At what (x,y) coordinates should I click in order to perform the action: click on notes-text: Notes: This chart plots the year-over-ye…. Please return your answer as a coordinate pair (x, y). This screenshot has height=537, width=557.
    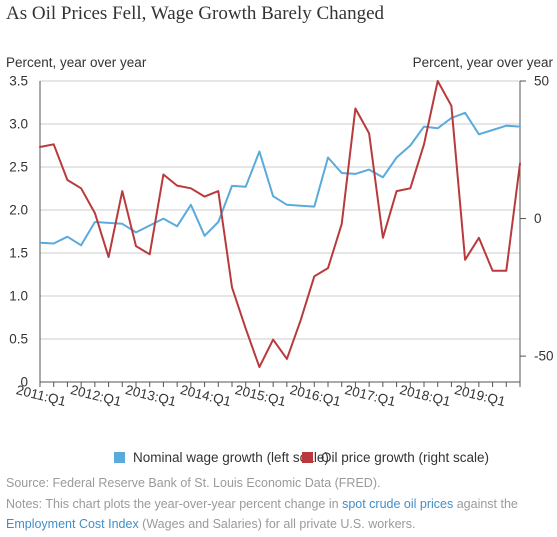
    Looking at the image, I should click on (174, 504).